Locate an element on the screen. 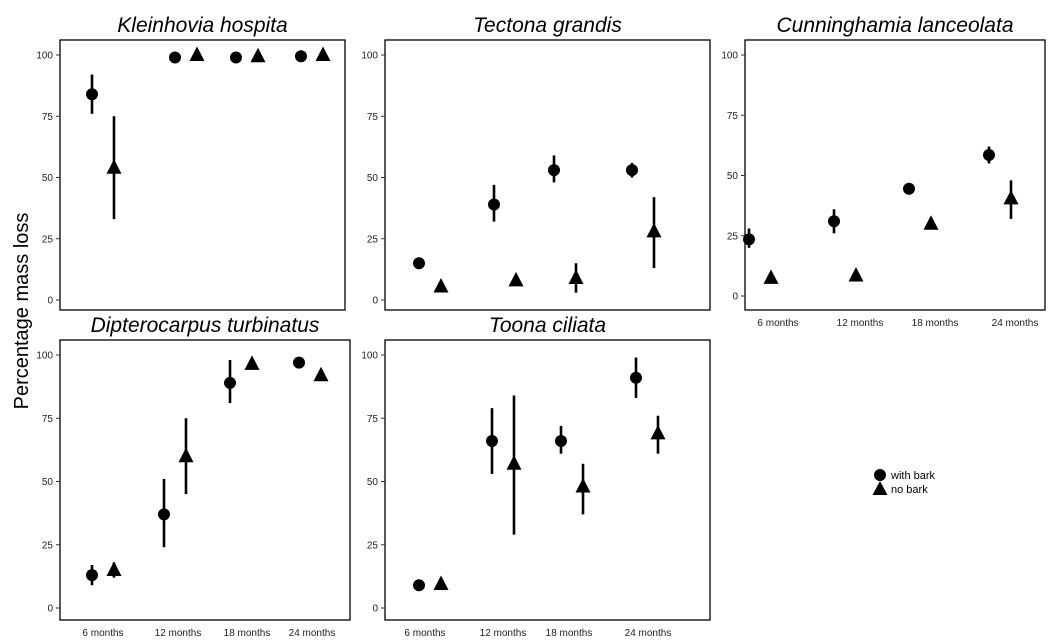 The image size is (1052, 641). panel-title: Dipterocarpus turbinatus is located at coordinates (205, 325).